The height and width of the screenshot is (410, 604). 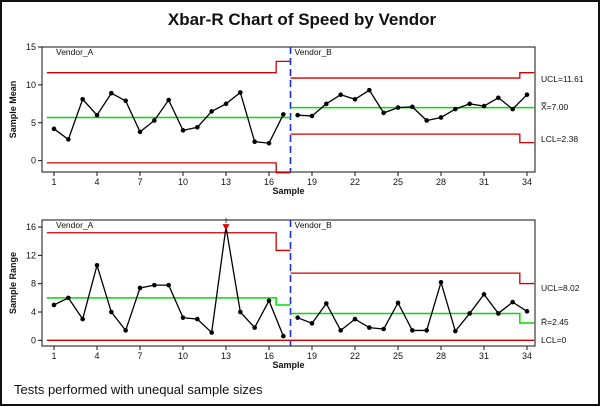 I want to click on data-line-vendor-b, so click(x=412, y=306).